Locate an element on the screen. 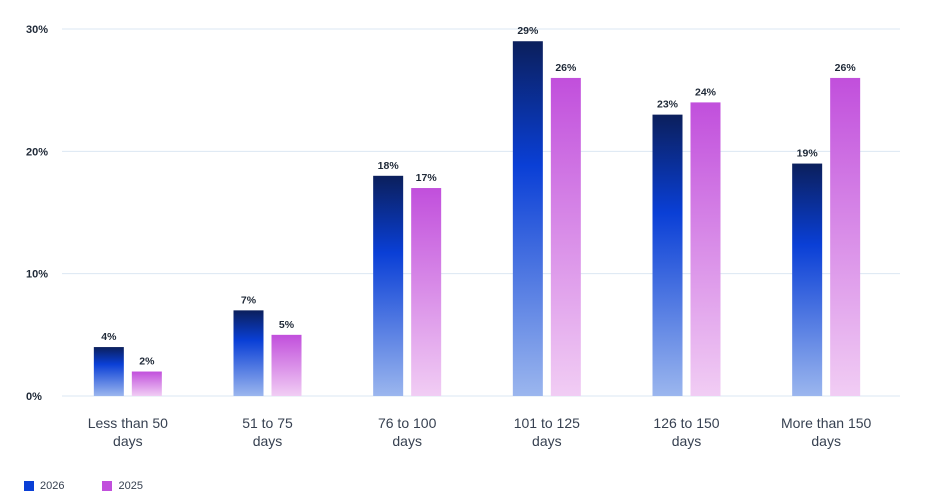 This screenshot has width=952, height=492. y-tick-label: 20% is located at coordinates (37, 152).